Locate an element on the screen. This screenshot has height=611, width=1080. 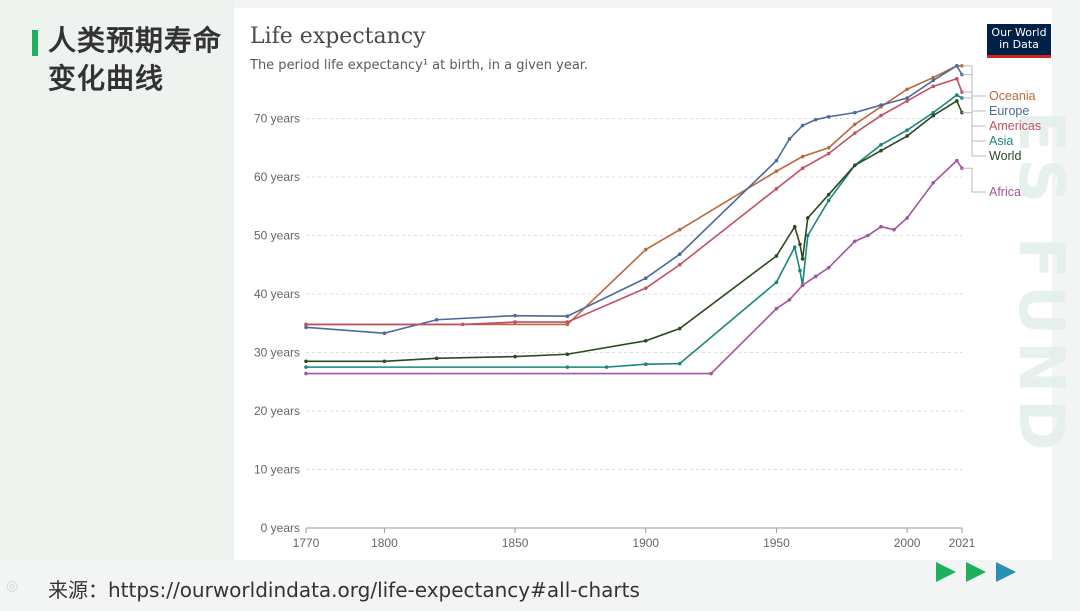
legend-label-europe: Europe is located at coordinates (1009, 111).